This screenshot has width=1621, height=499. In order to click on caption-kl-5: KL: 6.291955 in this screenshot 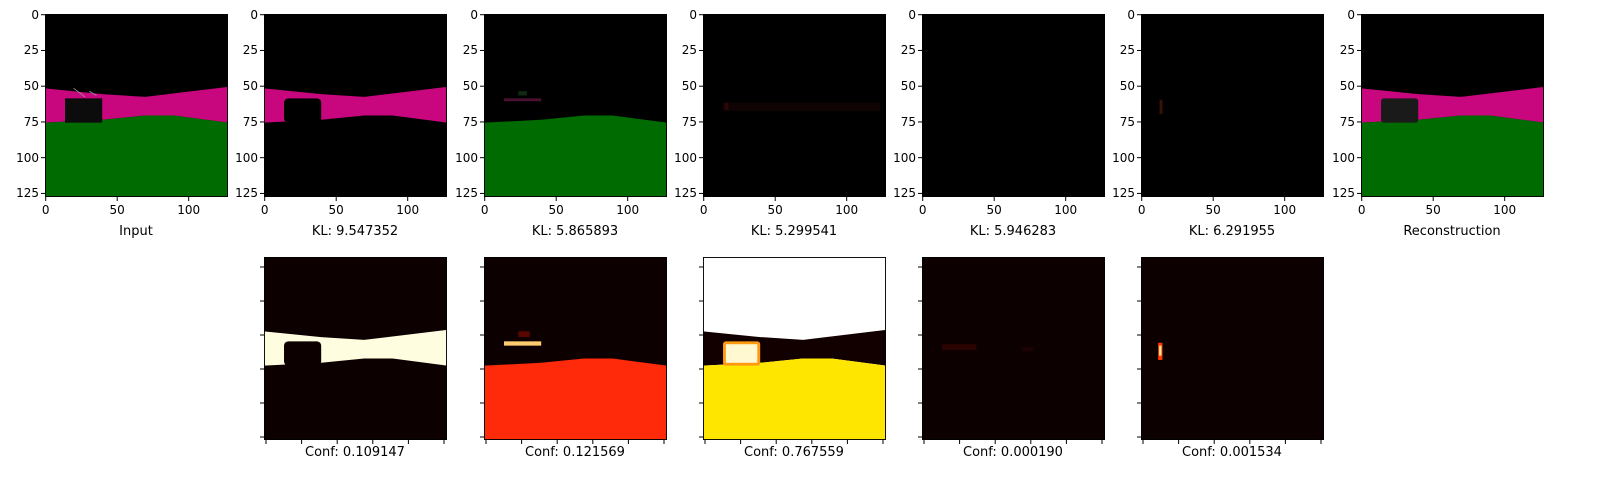, I will do `click(1232, 231)`.